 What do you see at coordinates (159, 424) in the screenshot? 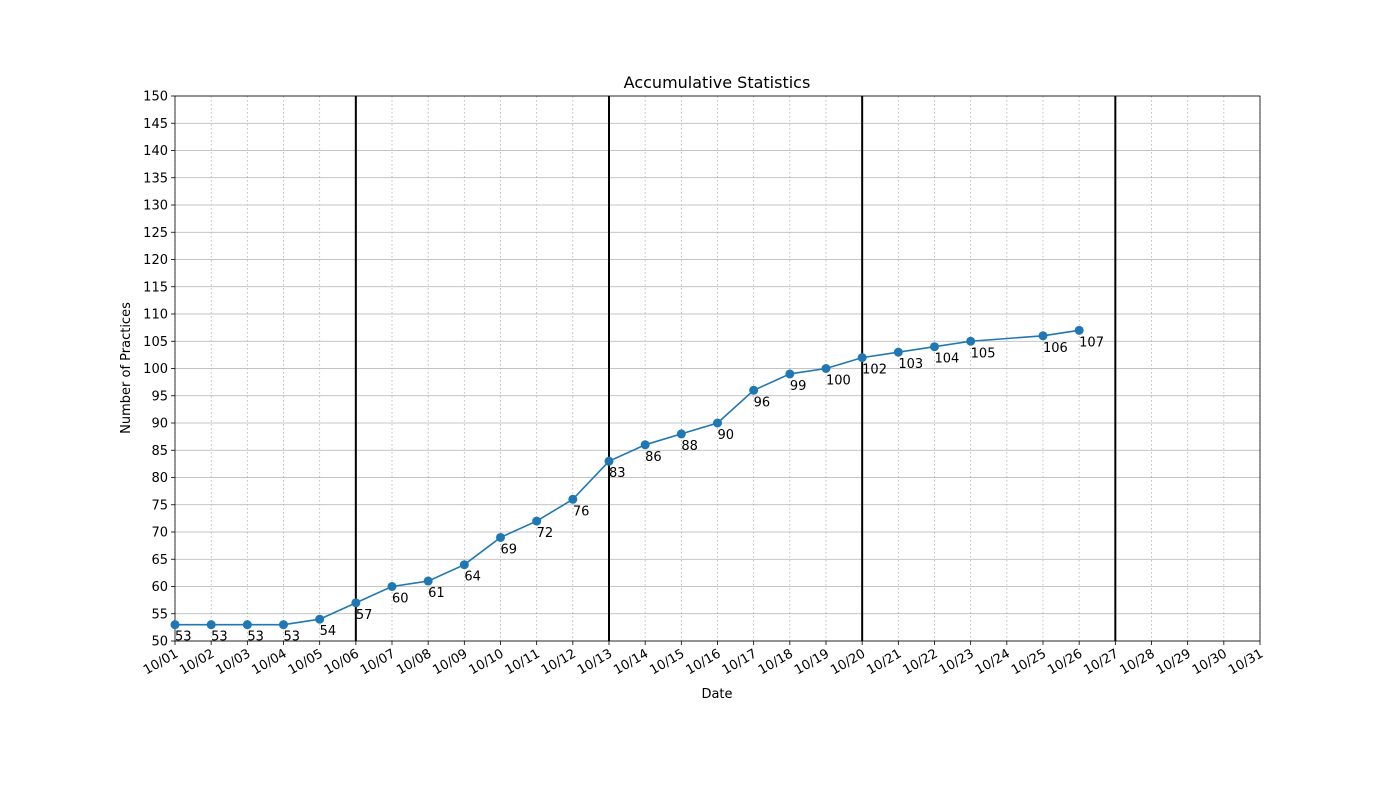
I see `y-tick-label: 90` at bounding box center [159, 424].